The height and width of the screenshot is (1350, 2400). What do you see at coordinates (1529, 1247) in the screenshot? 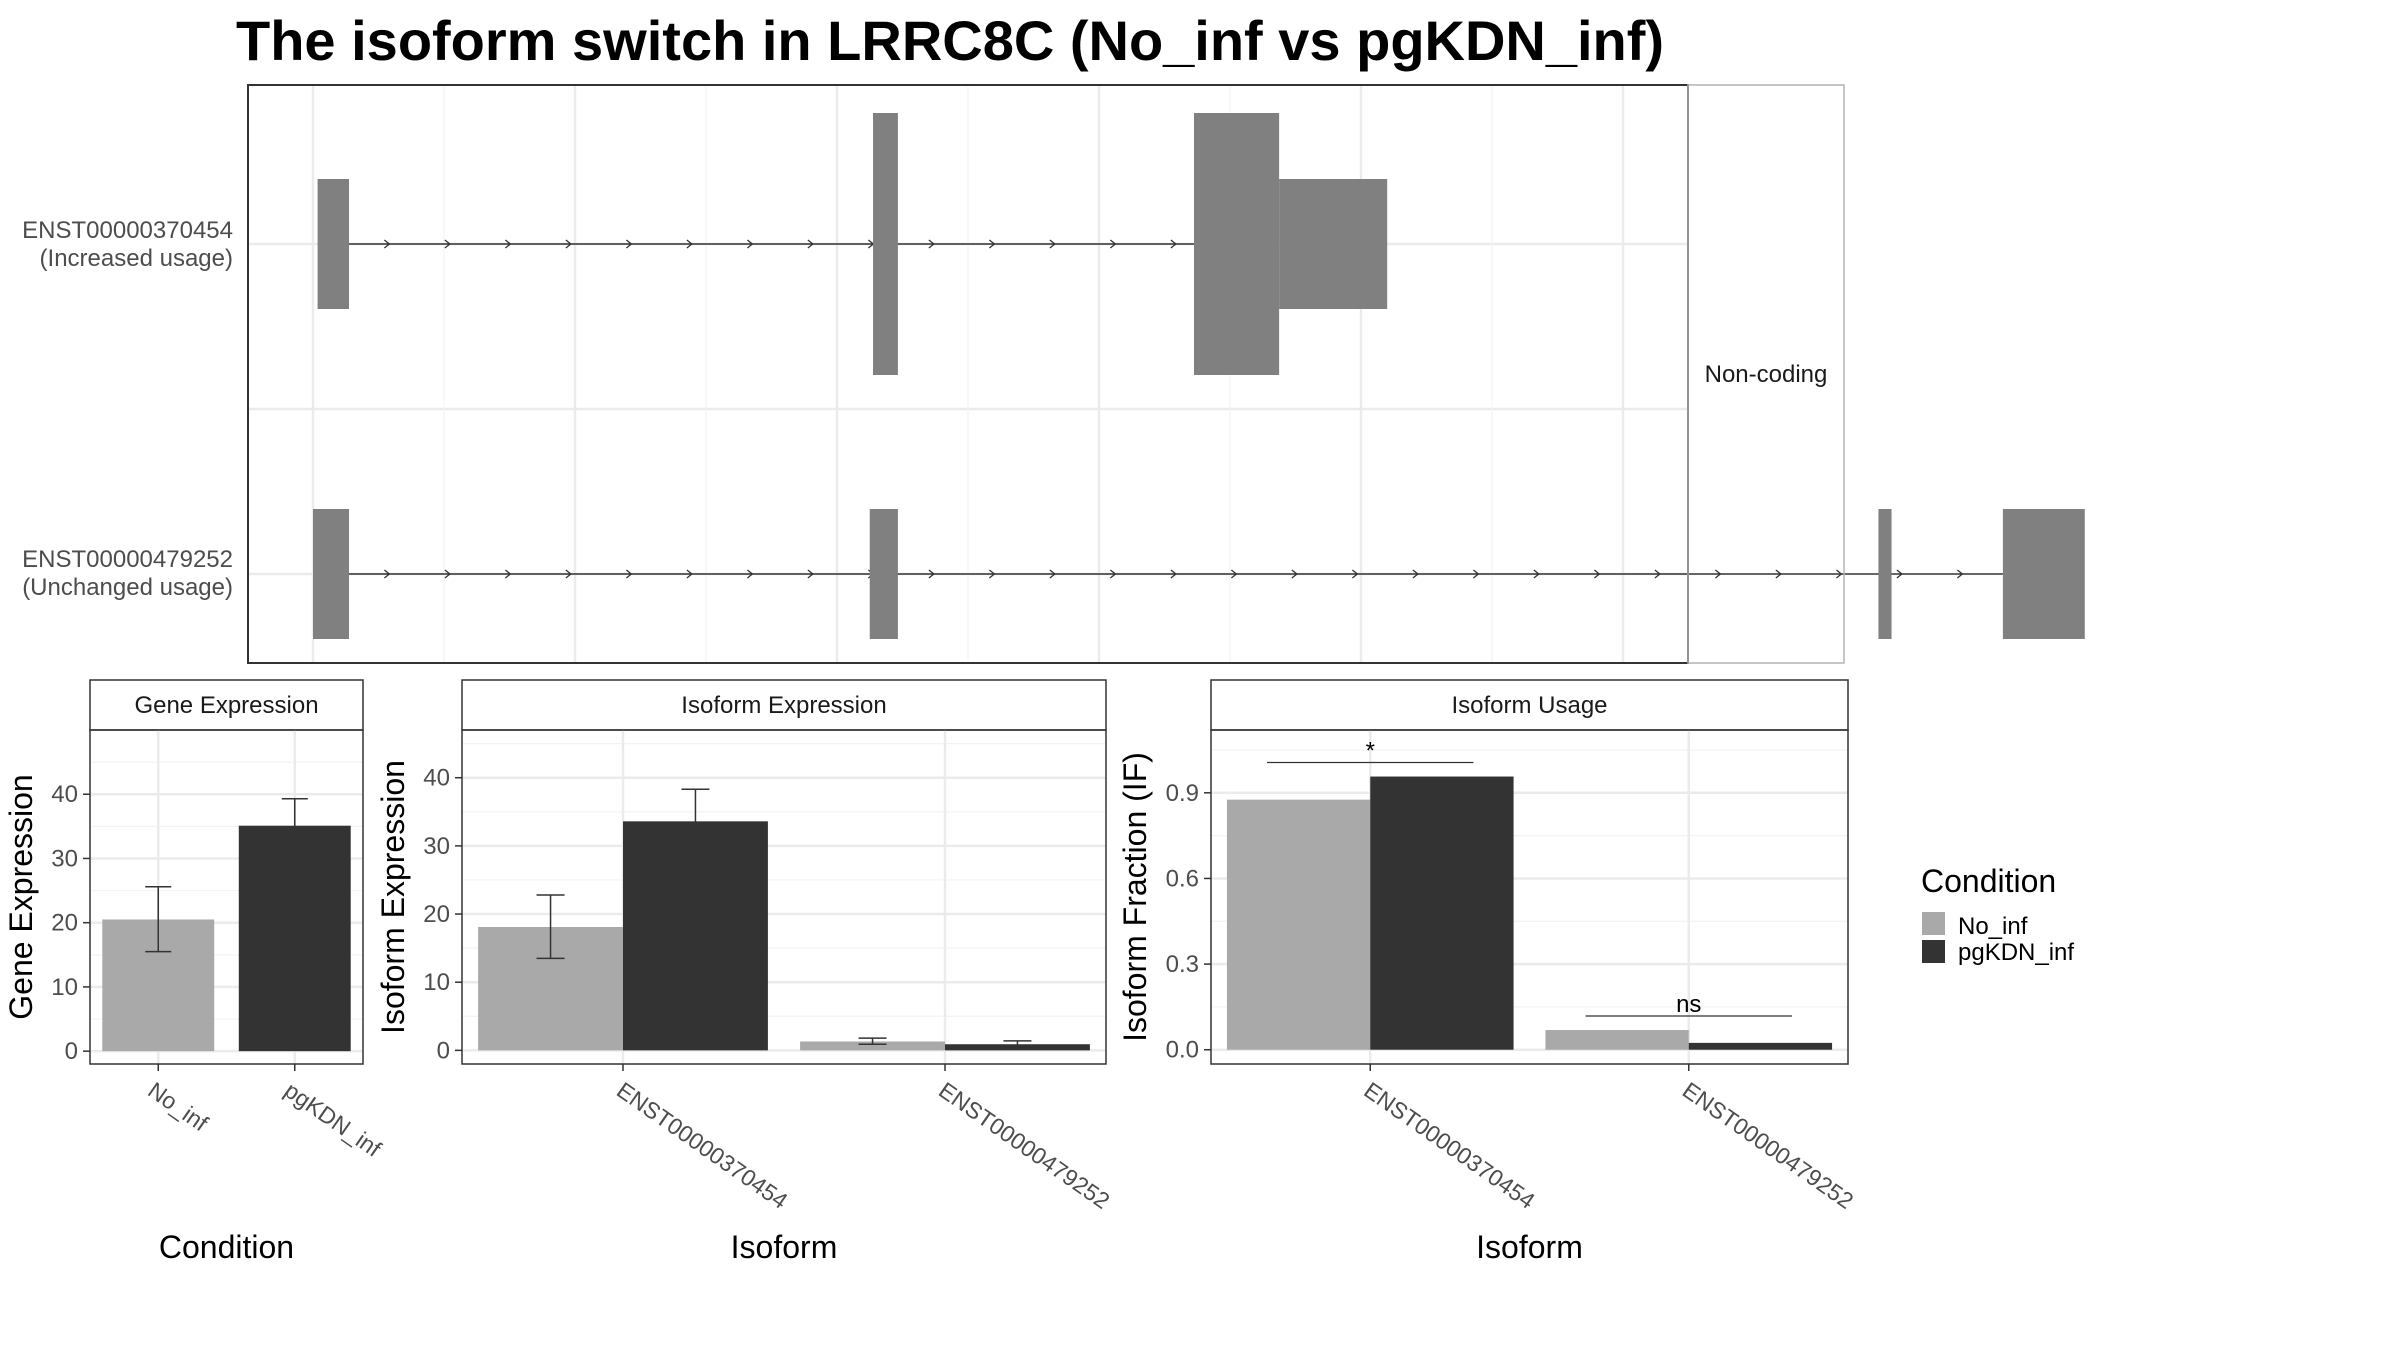
I see `isoform-usage-x-title: Isoform` at bounding box center [1529, 1247].